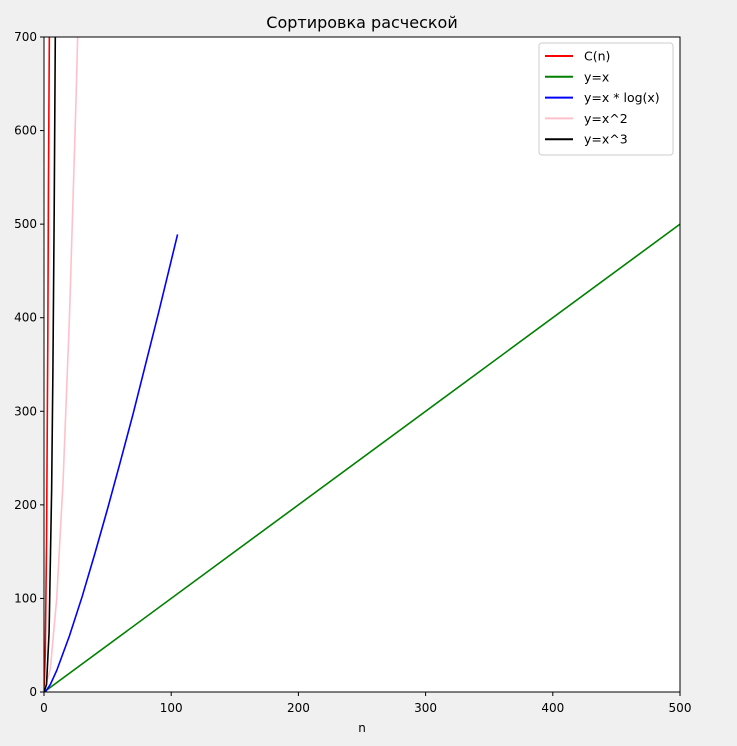  What do you see at coordinates (596, 76) in the screenshot?
I see `legend-item-label: y=x` at bounding box center [596, 76].